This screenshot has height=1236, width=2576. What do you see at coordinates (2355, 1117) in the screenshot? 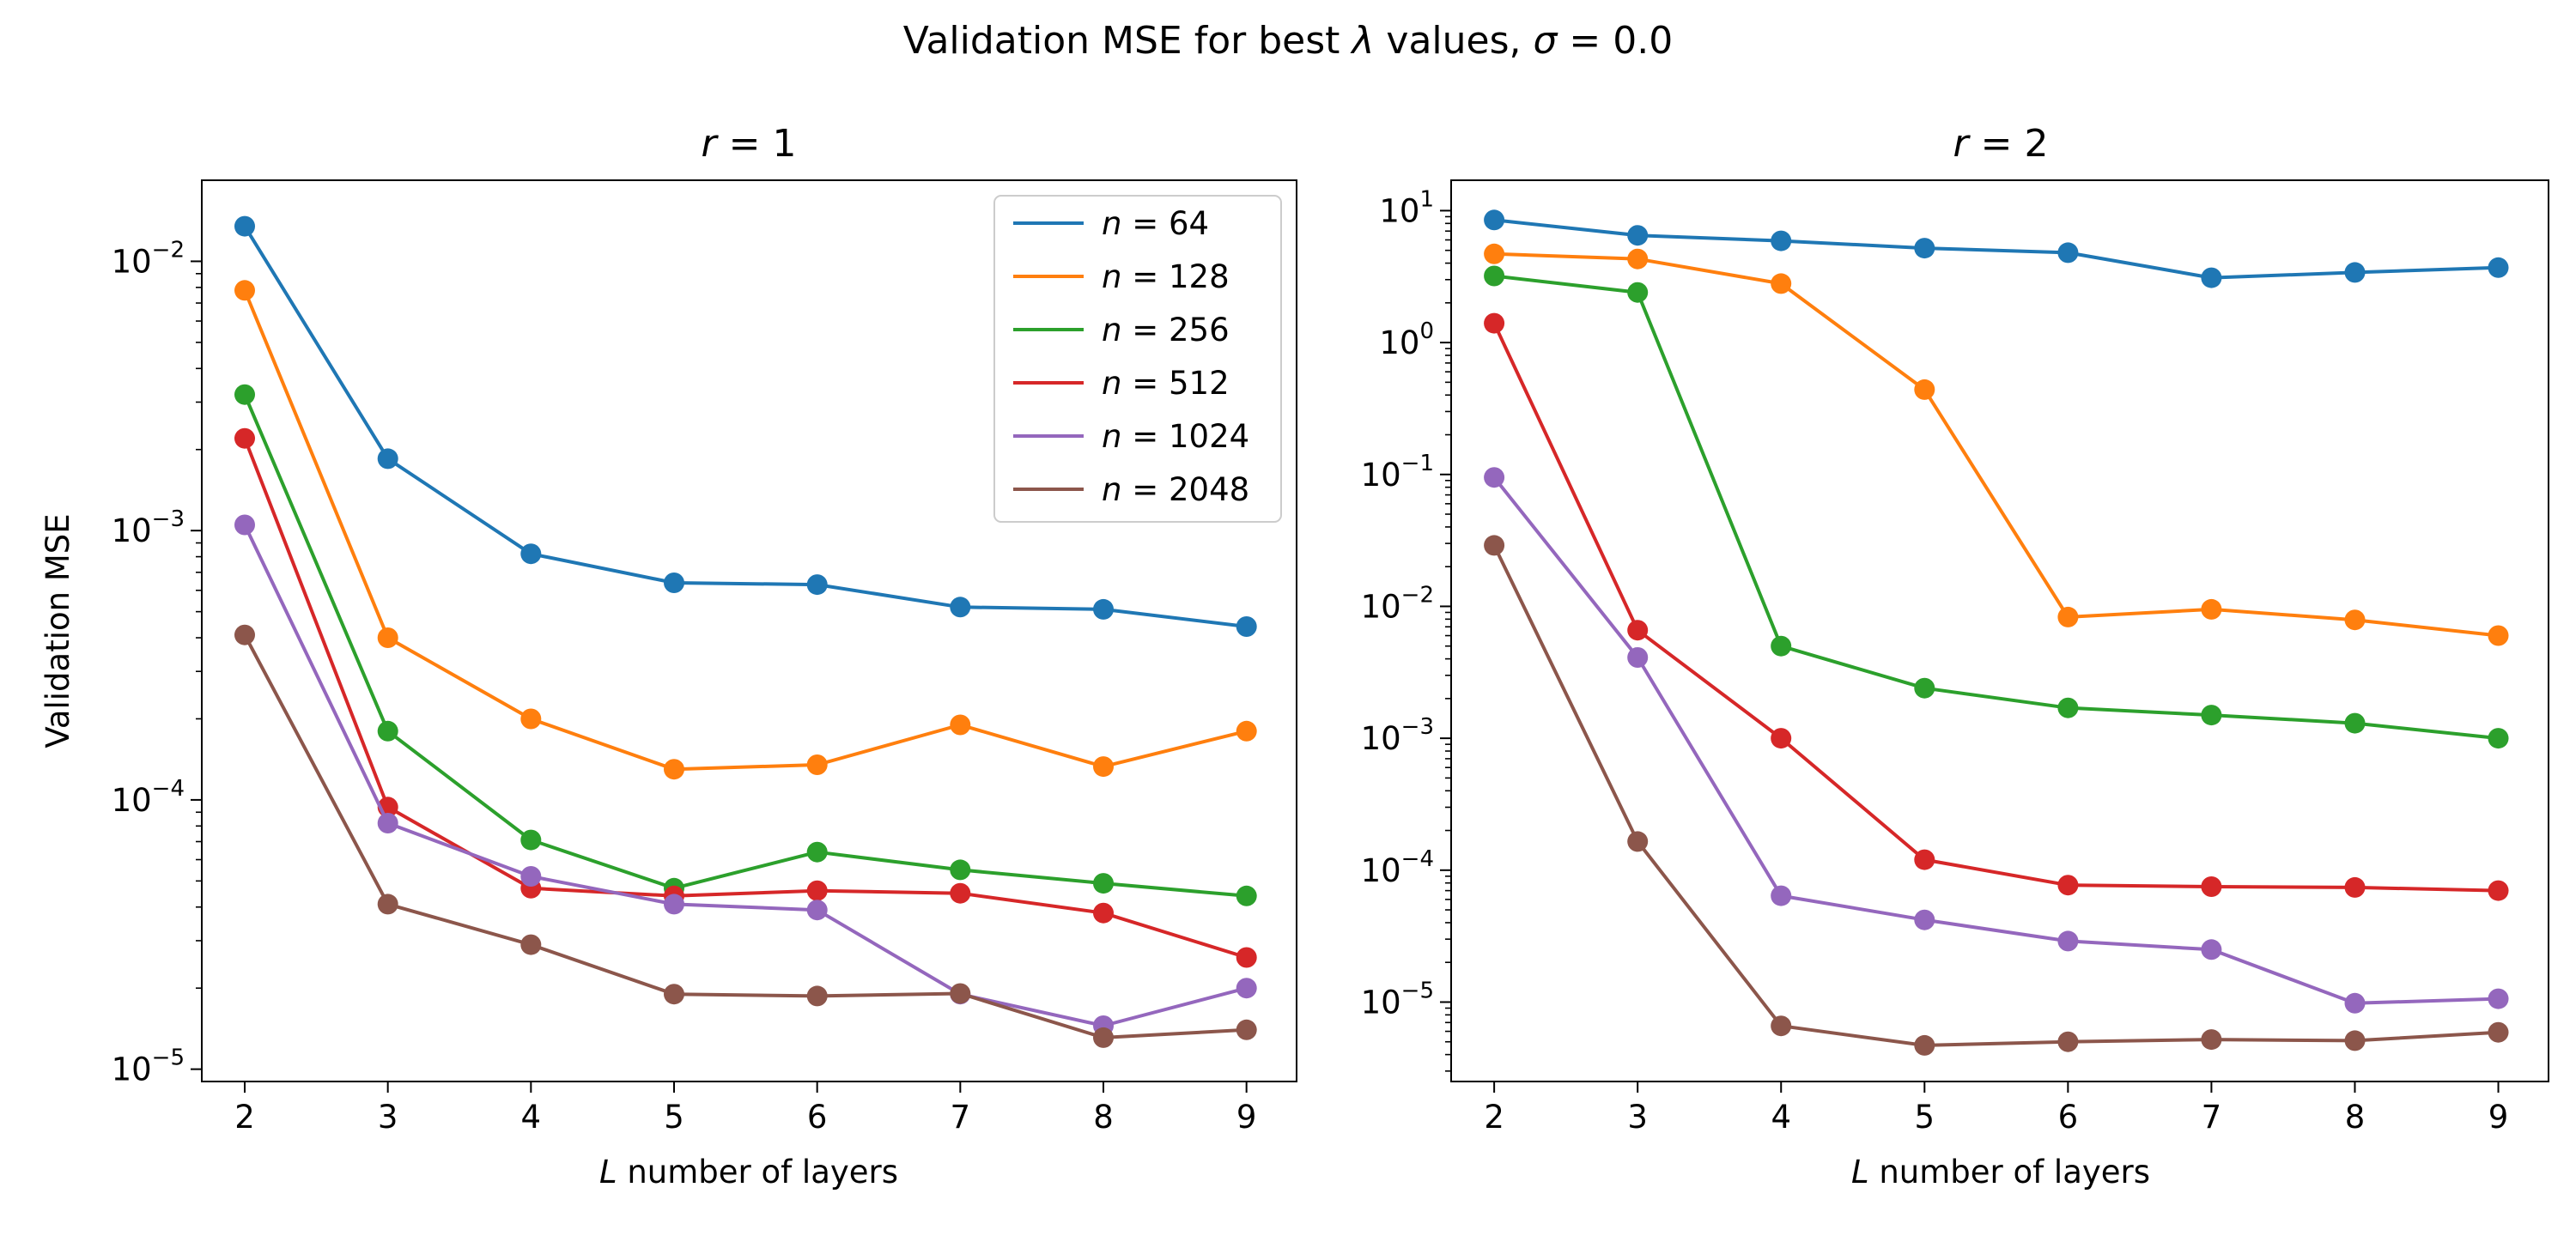
I see `right-x-tick-label: 8` at bounding box center [2355, 1117].